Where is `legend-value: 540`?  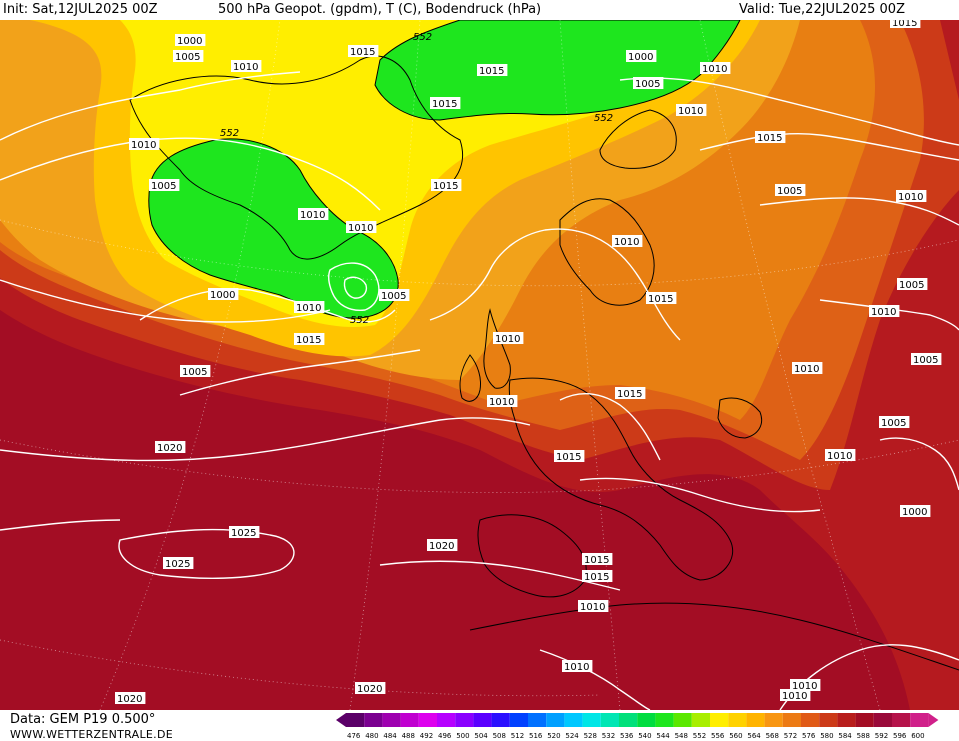
legend-value: 540 is located at coordinates (644, 736).